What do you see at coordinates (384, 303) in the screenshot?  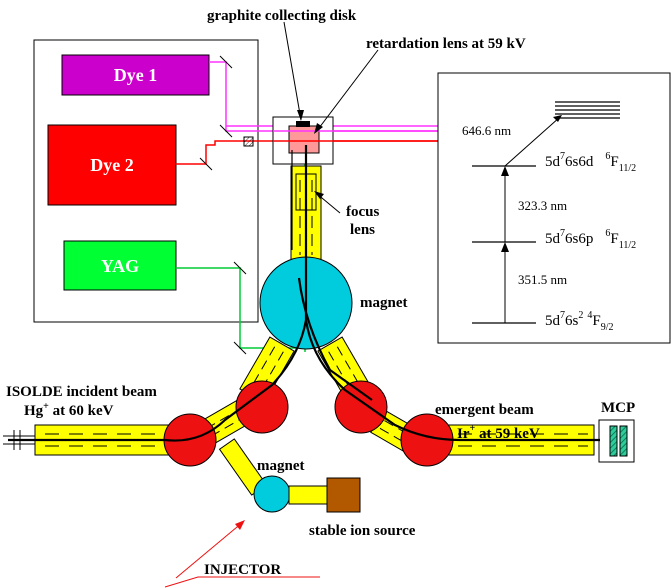 I see `label-magnet-main: magnet` at bounding box center [384, 303].